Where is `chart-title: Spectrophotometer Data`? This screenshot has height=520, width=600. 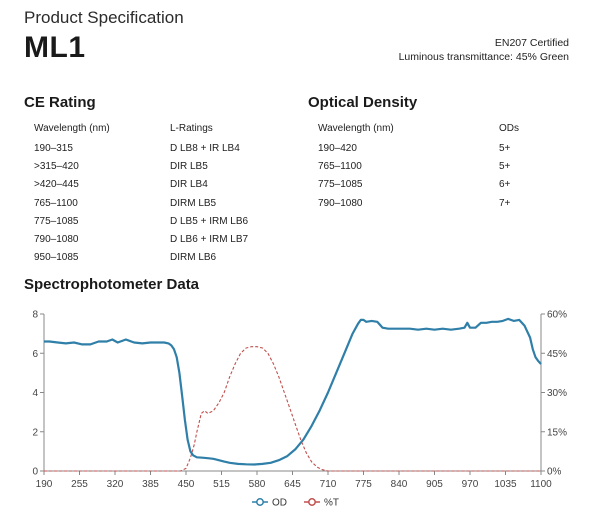
chart-title: Spectrophotometer Data is located at coordinates (112, 284).